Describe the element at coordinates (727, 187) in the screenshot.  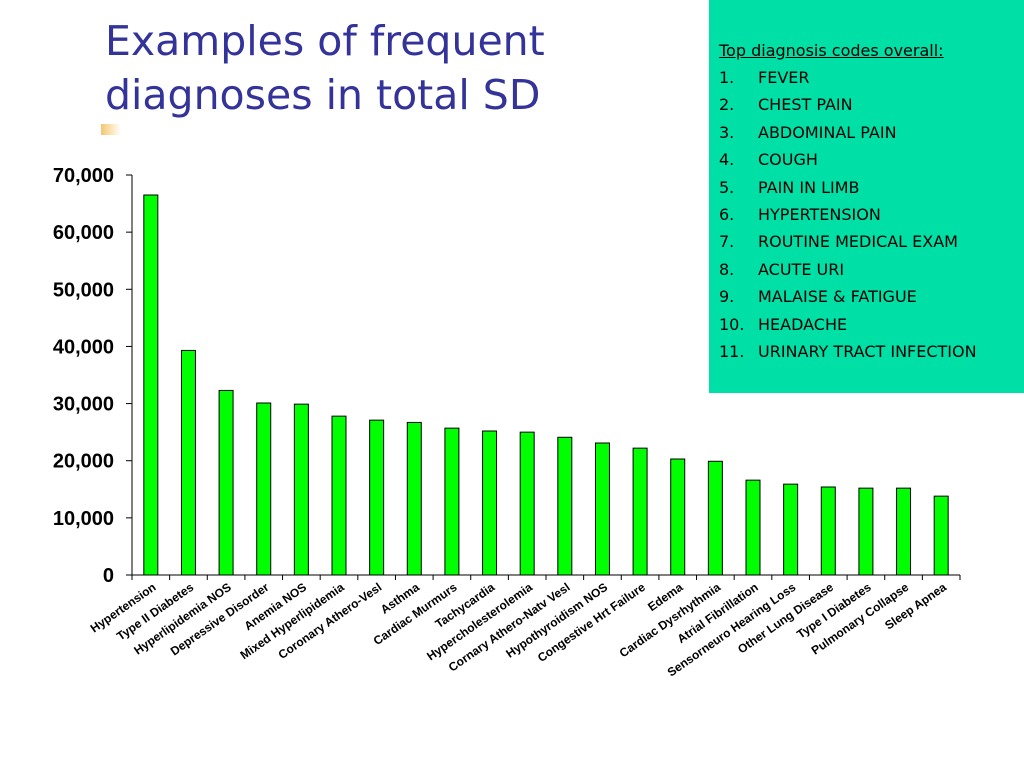
I see `item-number: 5.` at that location.